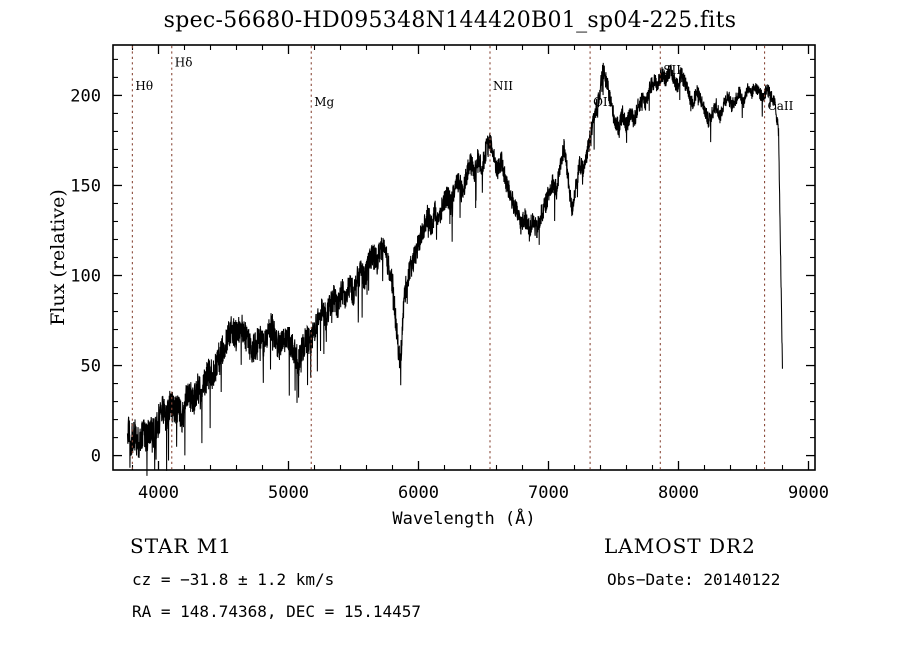 The image size is (900, 649). I want to click on footer-coords: RA = 148.74368, DEC = 15.14457, so click(276, 611).